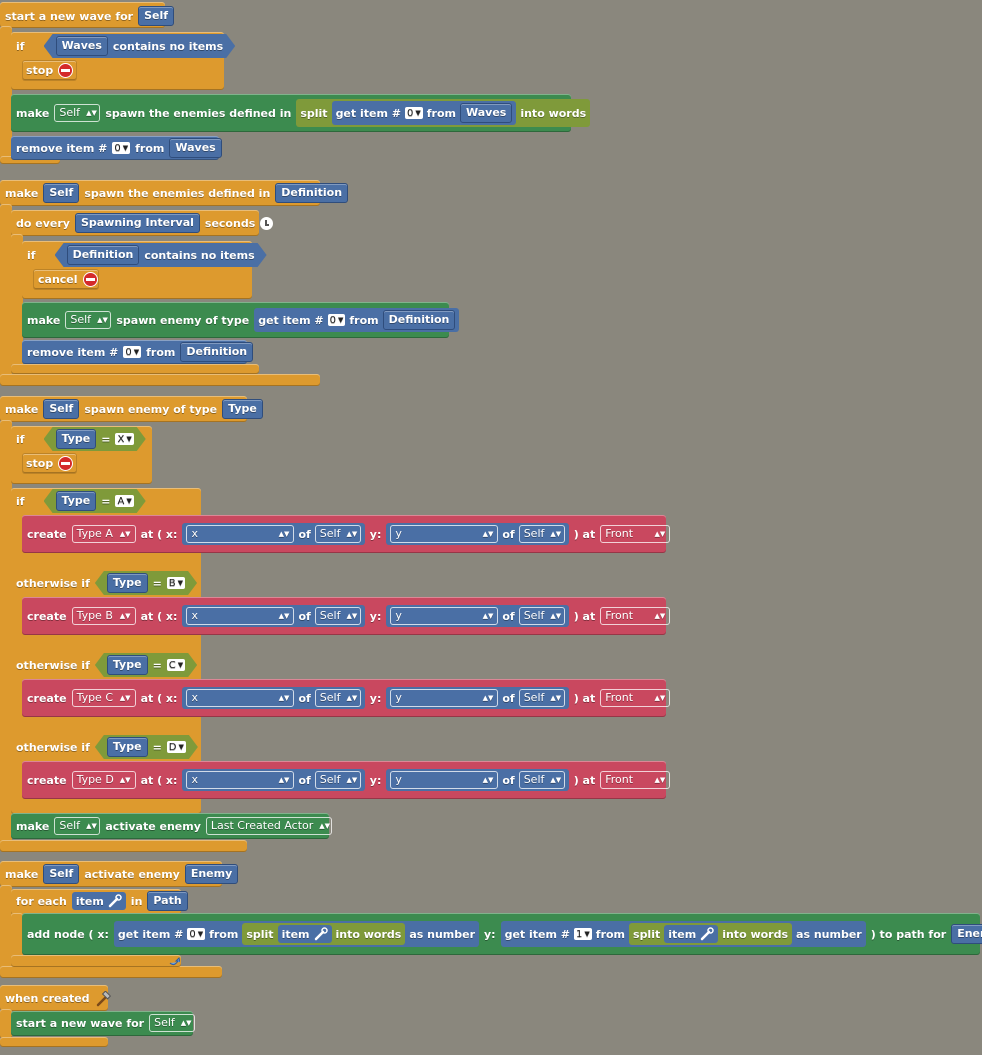  Describe the element at coordinates (20, 46) in the screenshot. I see `if-label: if` at that location.